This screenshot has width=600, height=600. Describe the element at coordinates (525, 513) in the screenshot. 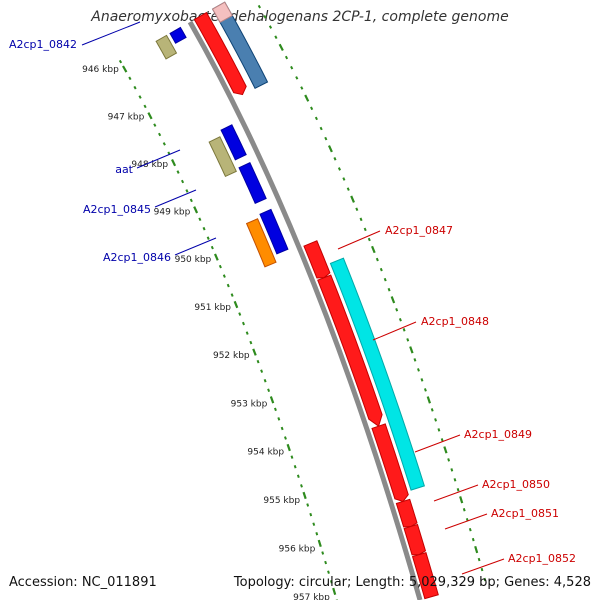

I see `gene-label: A2cp1_0851` at that location.